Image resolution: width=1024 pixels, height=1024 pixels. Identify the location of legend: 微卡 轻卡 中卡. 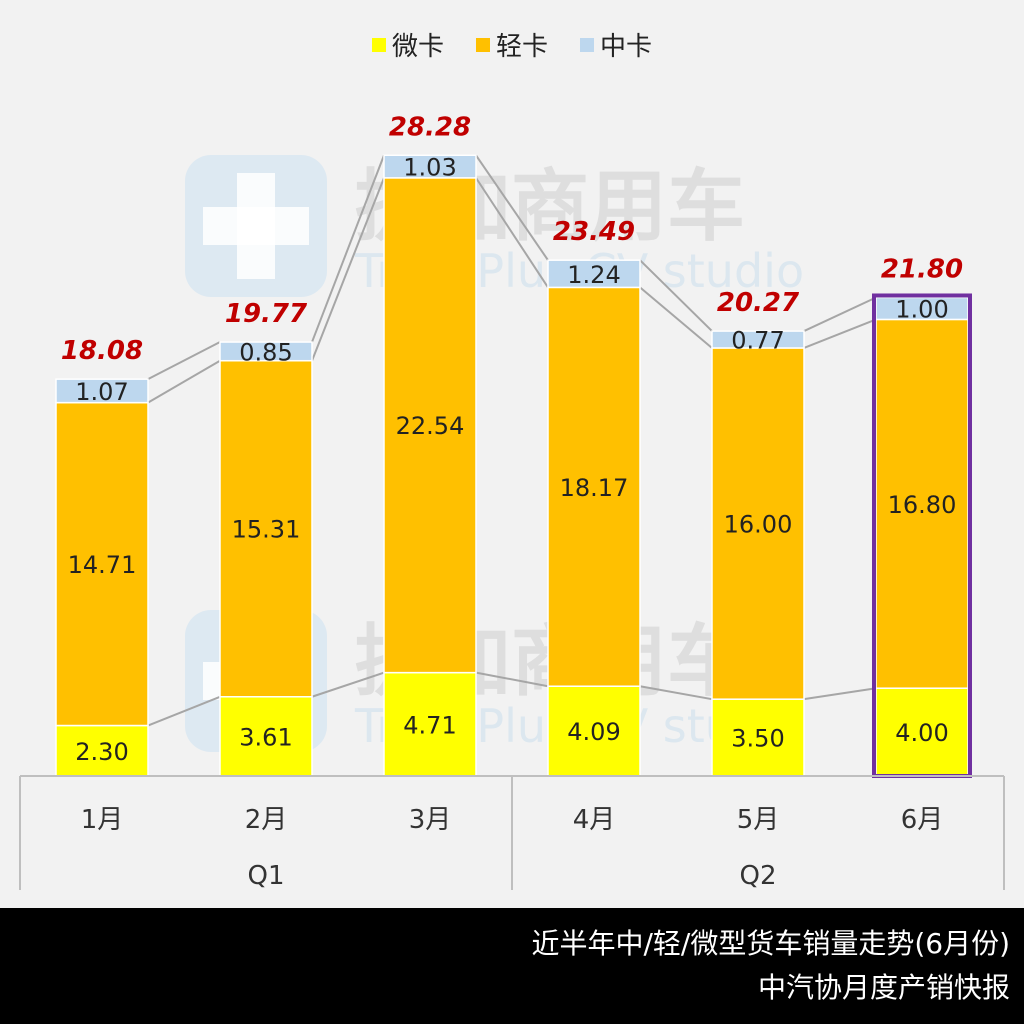
(512, 47).